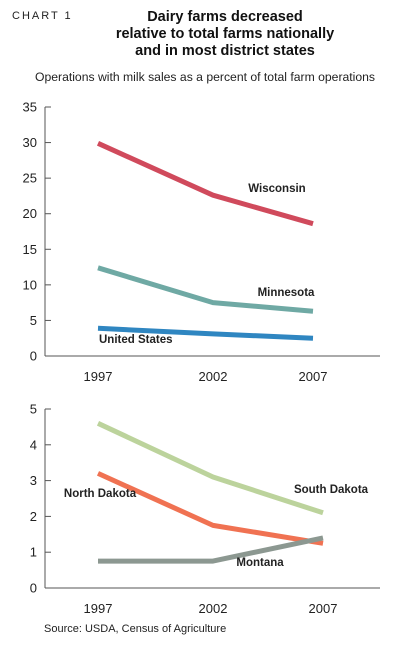 The image size is (410, 650). What do you see at coordinates (30, 178) in the screenshot?
I see `chart-1-y-tick-label: 25` at bounding box center [30, 178].